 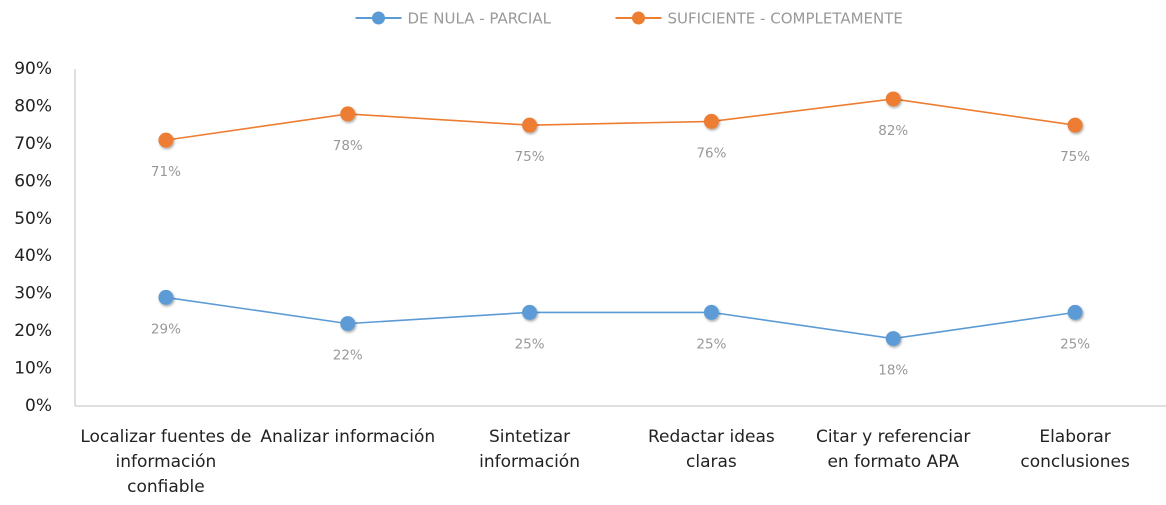 I want to click on y-tick-label: 50%, so click(x=33, y=219).